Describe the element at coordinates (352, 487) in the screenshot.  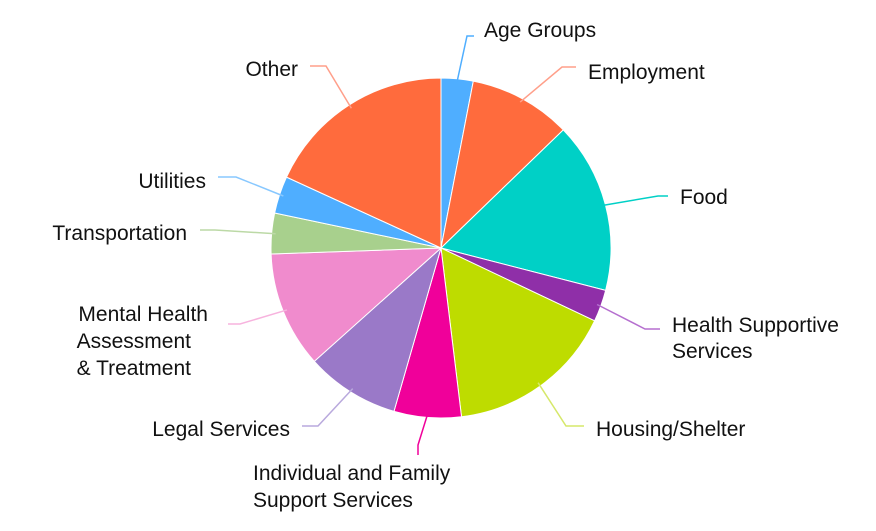
I see `label-individual-and-family-support-services: Individual and Family Support Services` at that location.